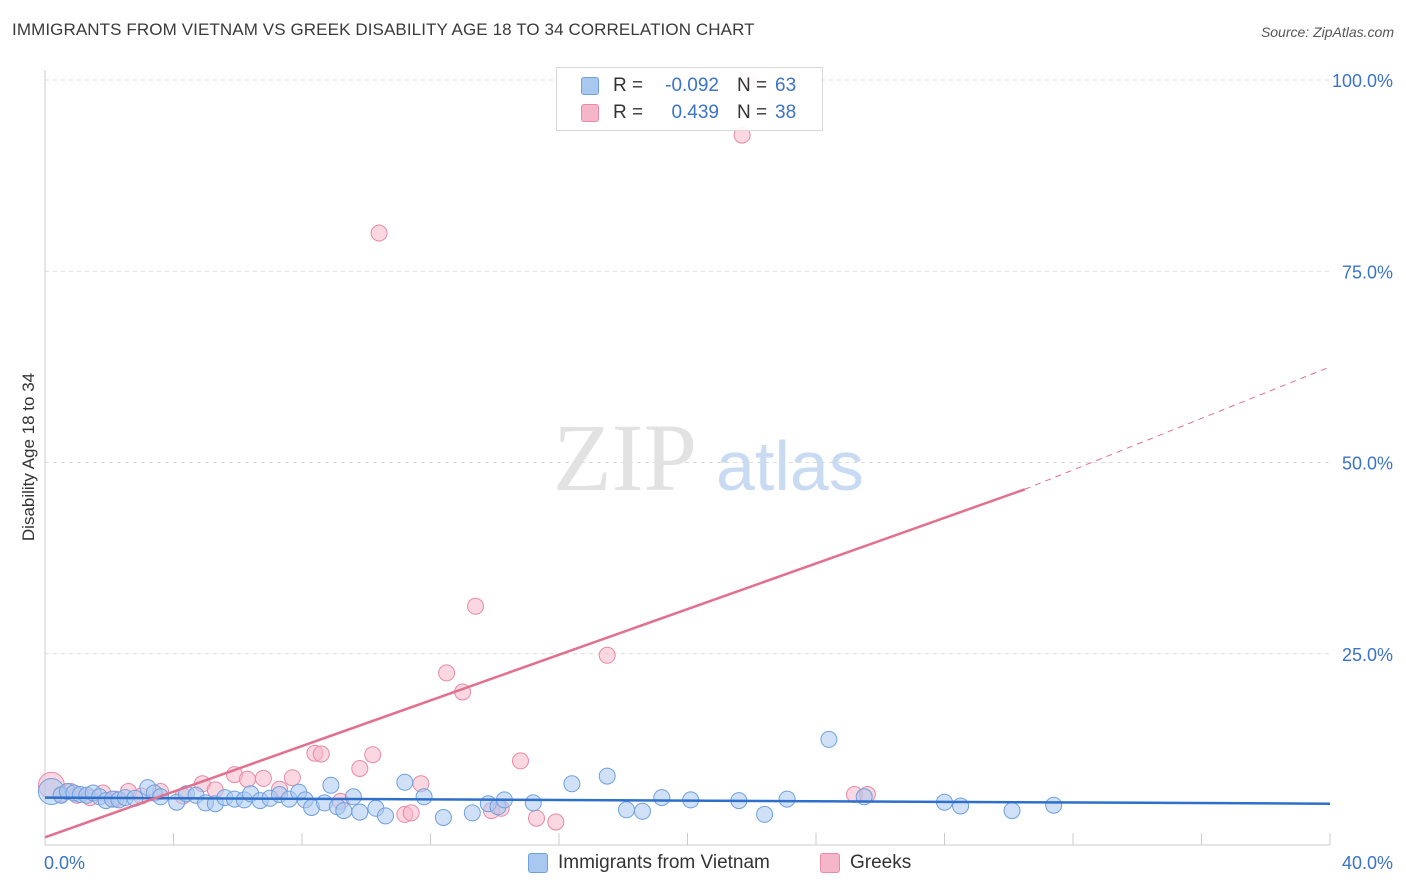 Image resolution: width=1406 pixels, height=892 pixels. I want to click on greeks-swatch, so click(590, 113).